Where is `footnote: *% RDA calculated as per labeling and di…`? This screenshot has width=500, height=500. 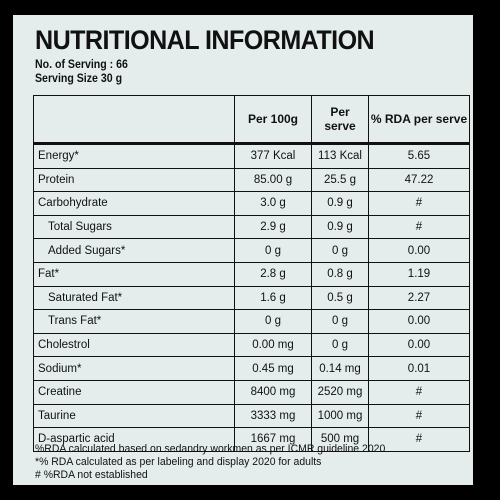
footnote: *% RDA calculated as per labeling and di… is located at coordinates (178, 462).